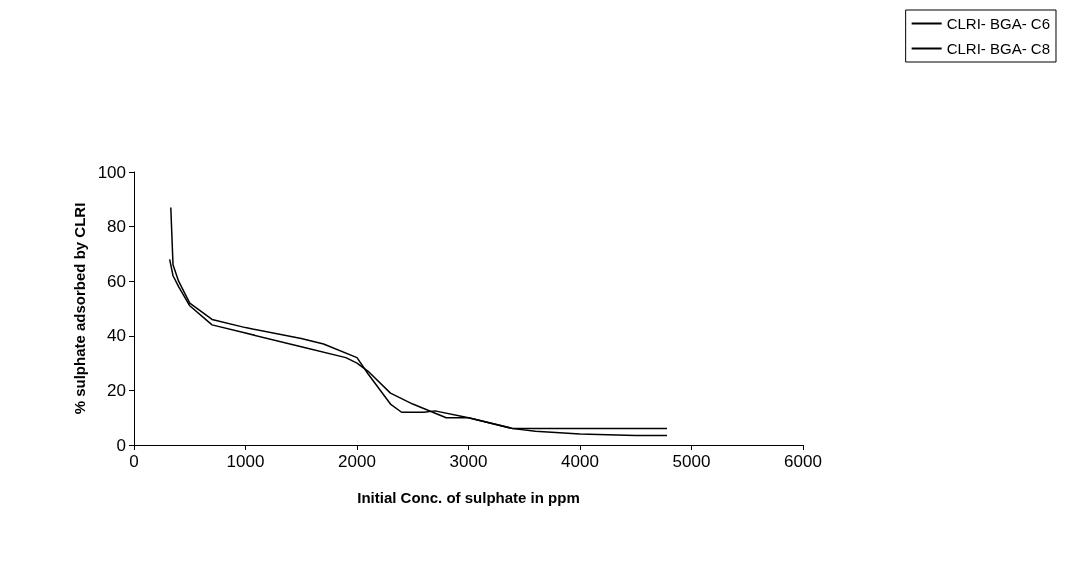  Describe the element at coordinates (111, 172) in the screenshot. I see `y-tick-label: 100` at that location.